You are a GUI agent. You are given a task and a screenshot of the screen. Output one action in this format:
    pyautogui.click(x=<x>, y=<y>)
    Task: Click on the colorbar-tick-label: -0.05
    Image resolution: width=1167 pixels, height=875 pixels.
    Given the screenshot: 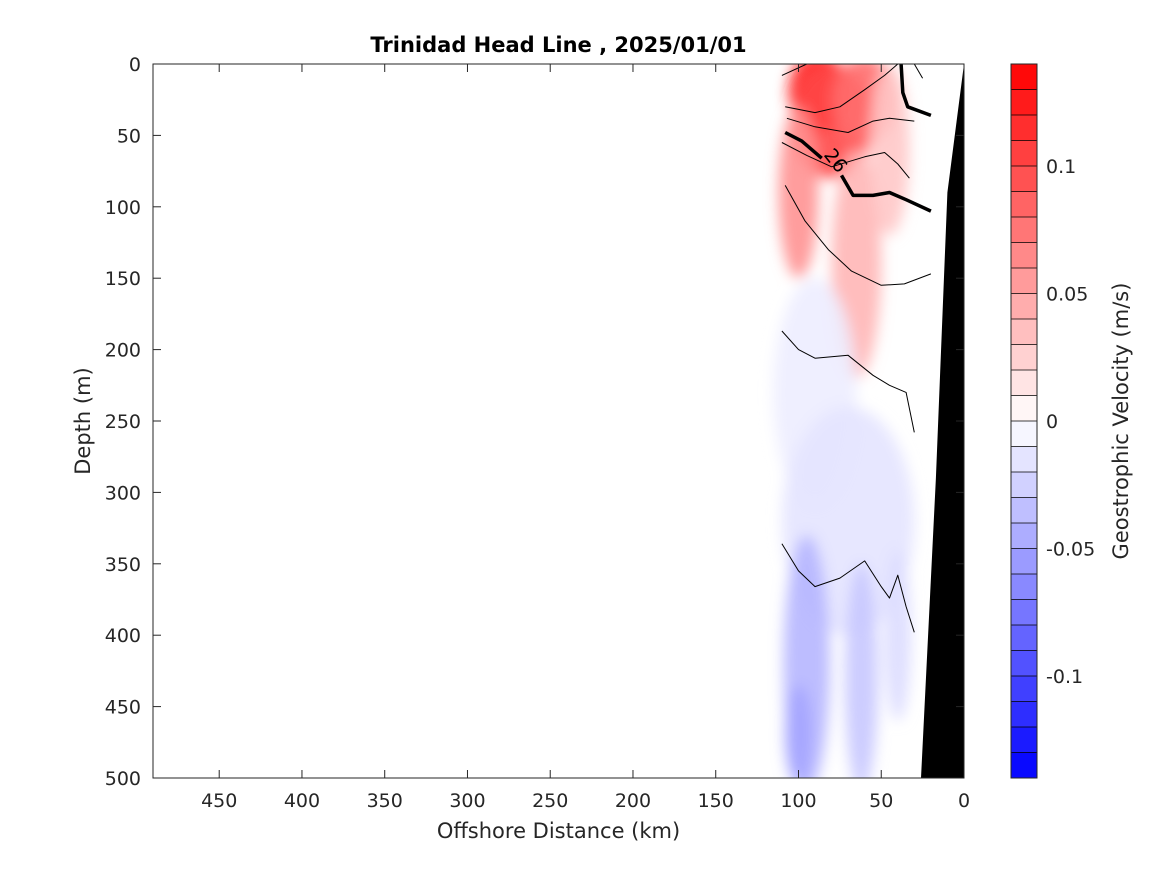 What is the action you would take?
    pyautogui.click(x=1070, y=550)
    